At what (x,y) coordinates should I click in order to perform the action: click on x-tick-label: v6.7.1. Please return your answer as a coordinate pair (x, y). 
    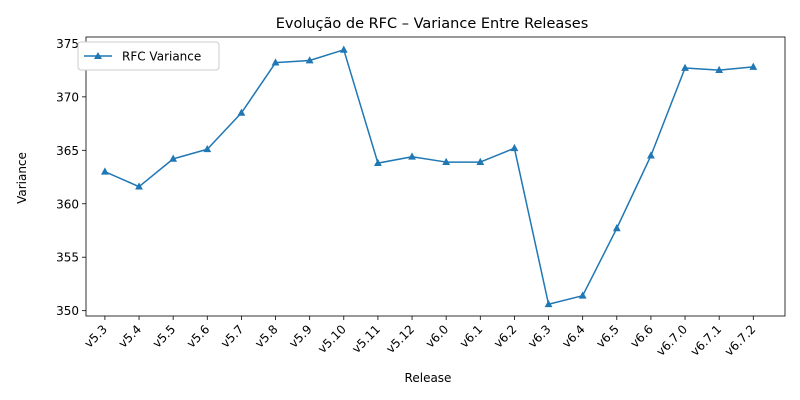
    Looking at the image, I should click on (706, 340).